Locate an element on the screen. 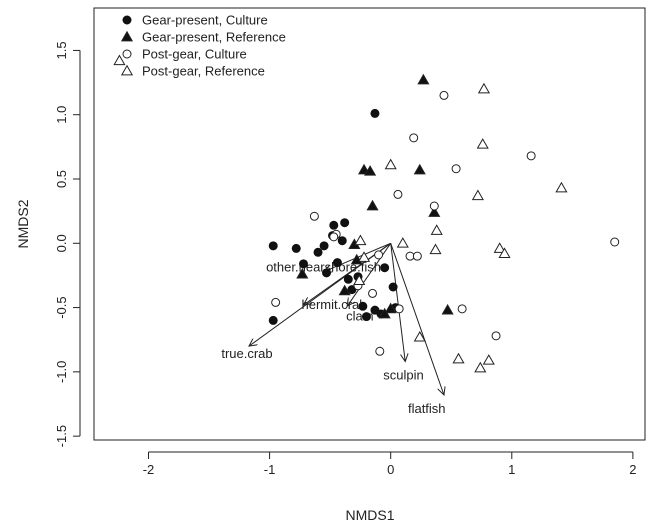 The height and width of the screenshot is (527, 655). legend-label: Post-gear, Reference is located at coordinates (203, 71).